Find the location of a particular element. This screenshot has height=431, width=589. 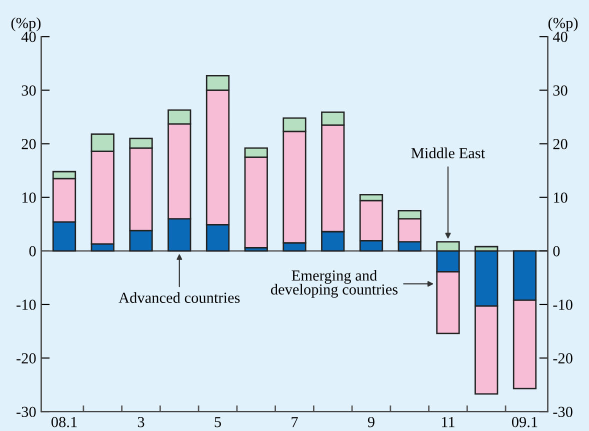

x-tick-label: 08.1 is located at coordinates (64, 422).